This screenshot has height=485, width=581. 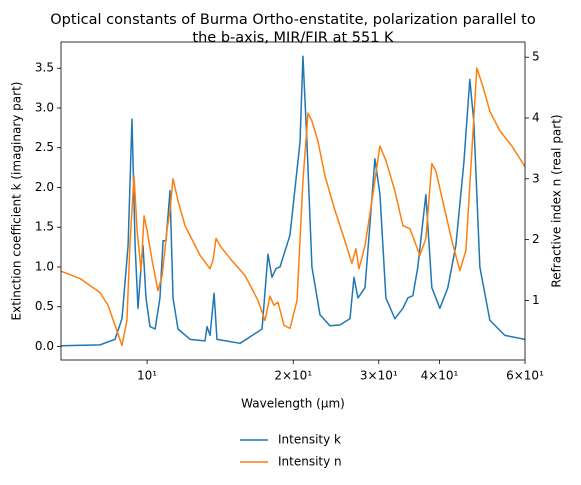 I want to click on y2-tick-label: 3, so click(x=536, y=178).